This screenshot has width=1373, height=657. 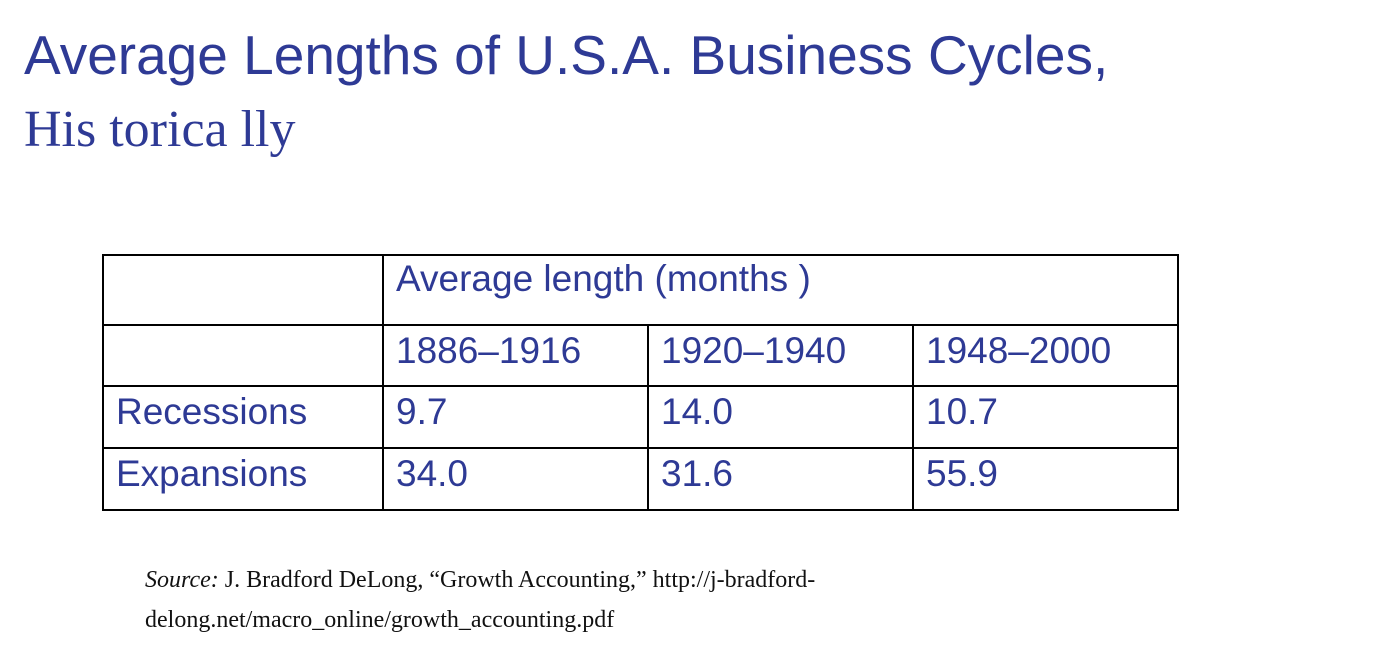 What do you see at coordinates (1045, 479) in the screenshot?
I see `table-cell: 55.9` at bounding box center [1045, 479].